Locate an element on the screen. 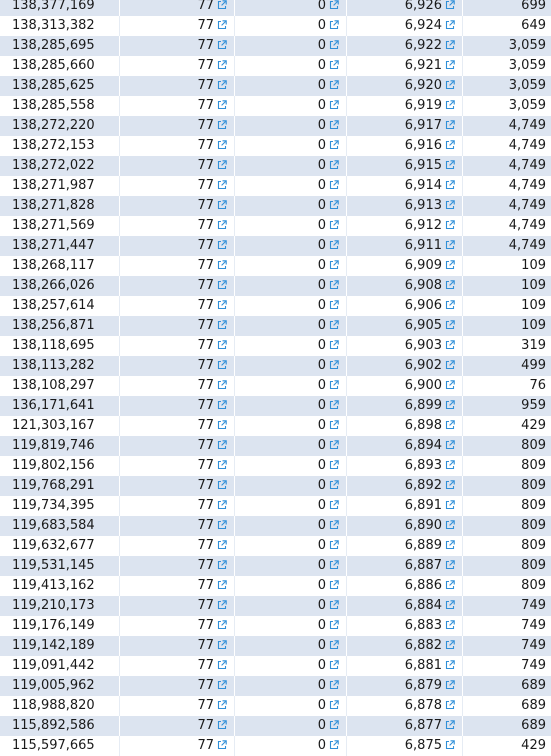 The height and width of the screenshot is (756, 551). cell-ref: 6,919 is located at coordinates (405, 106).